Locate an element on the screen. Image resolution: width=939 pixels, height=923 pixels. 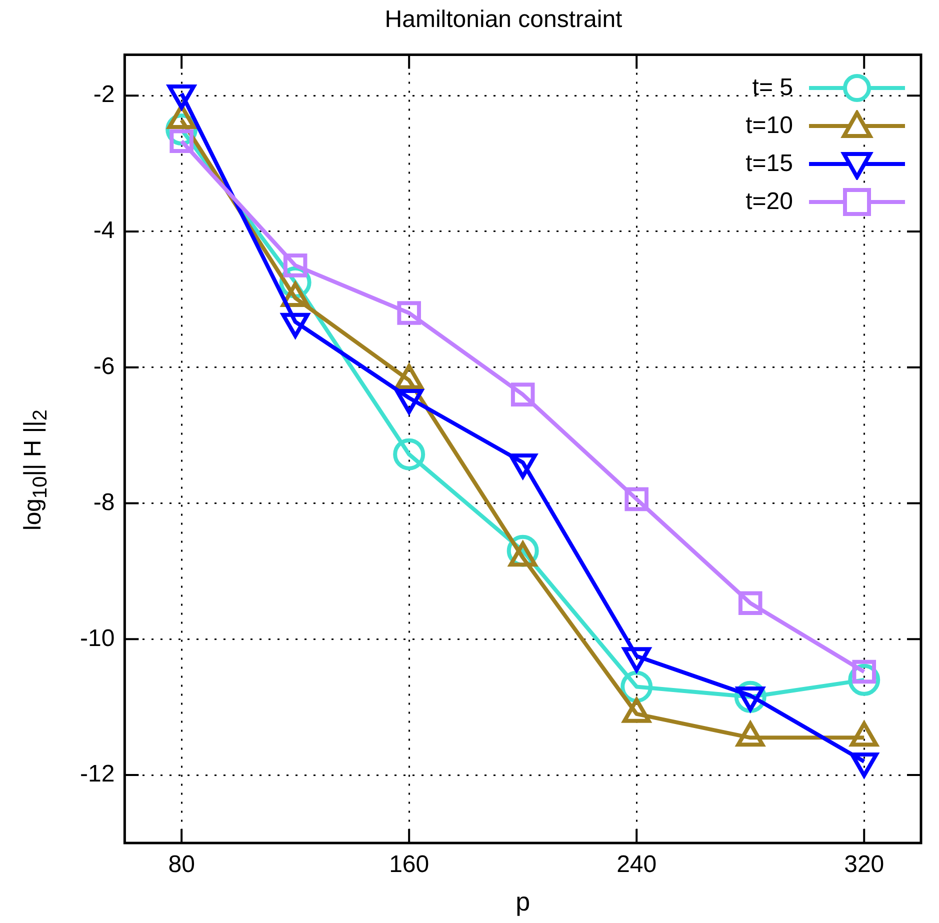
x-tick-label: 240 is located at coordinates (636, 864).